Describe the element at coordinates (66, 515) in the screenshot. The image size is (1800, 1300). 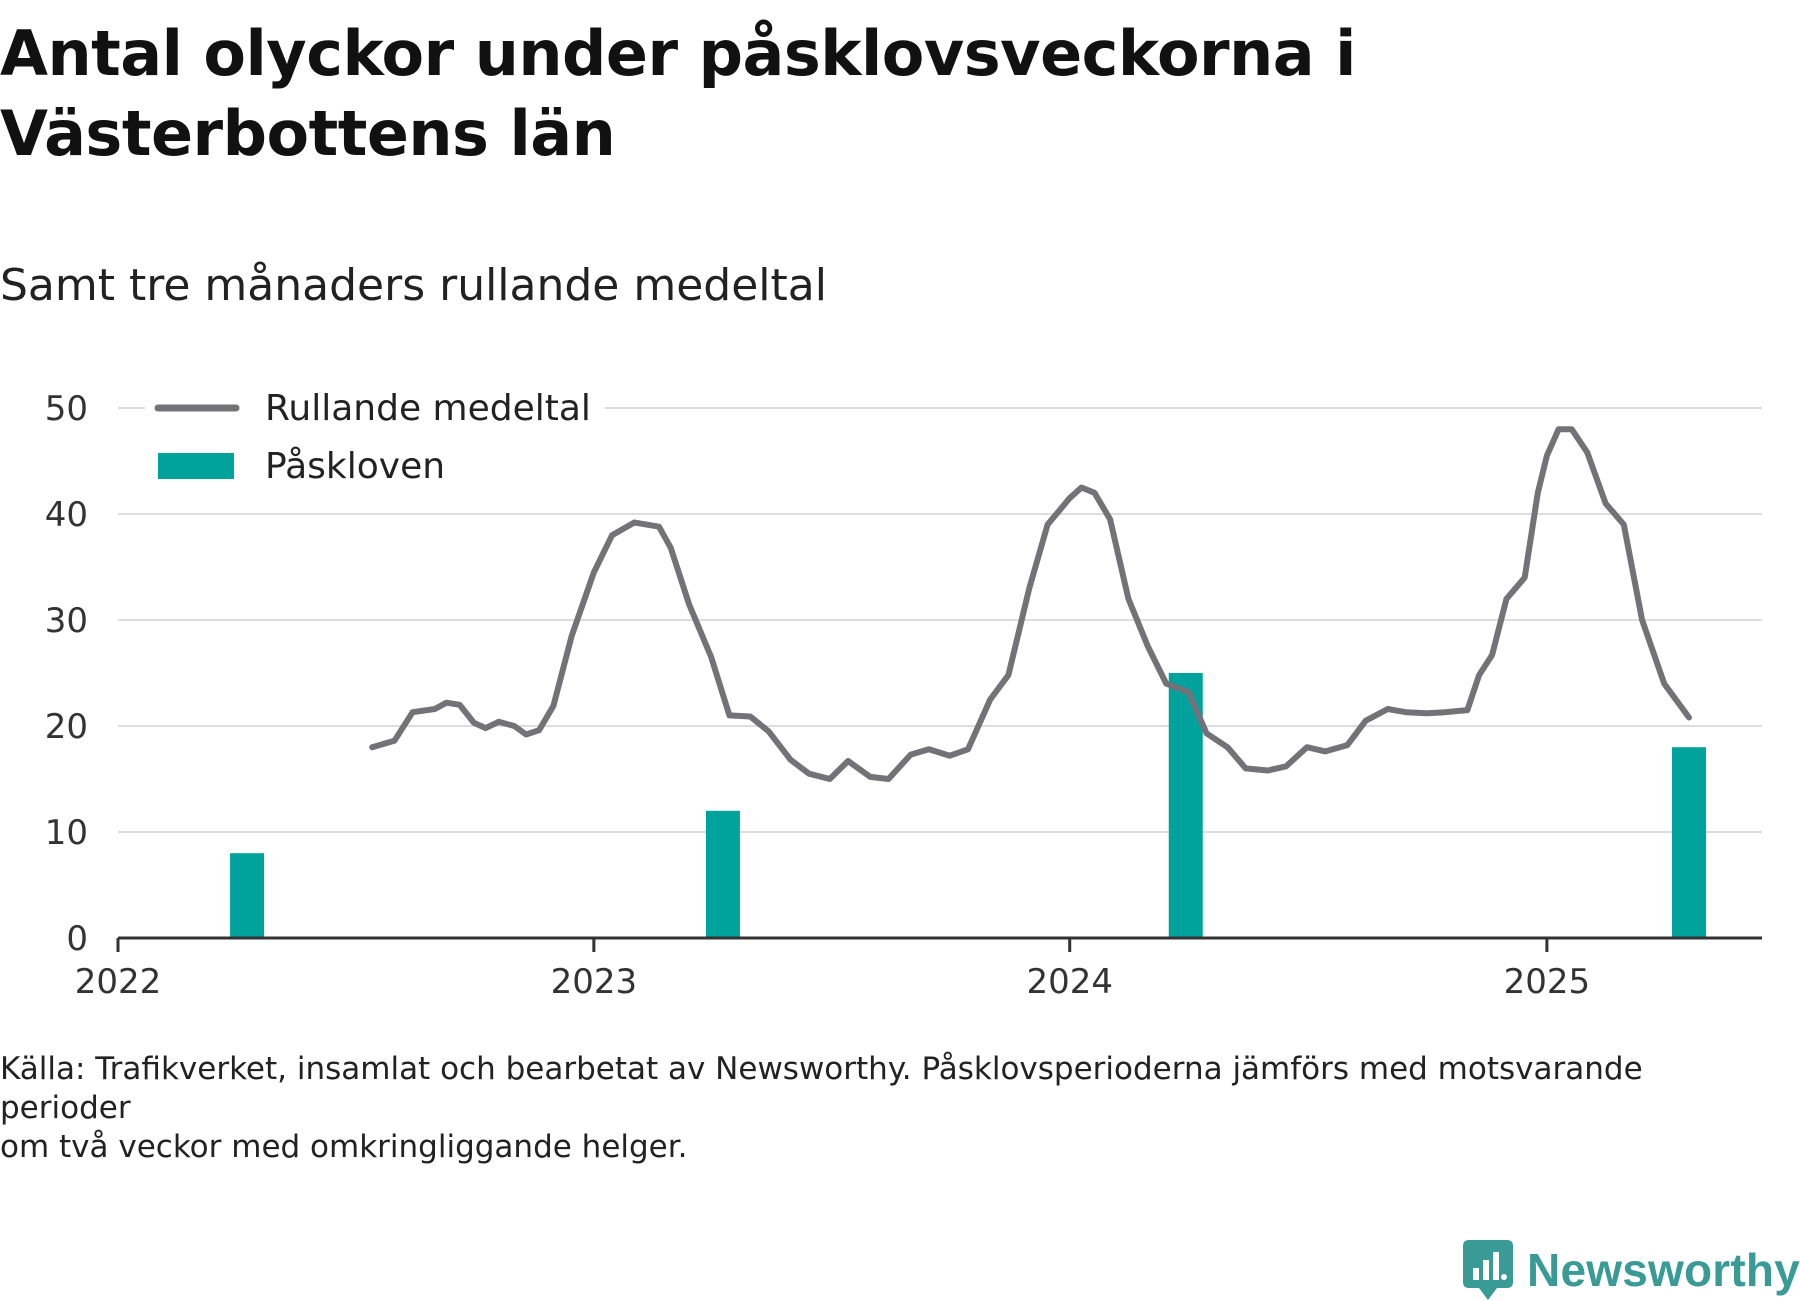
I see `y-tick-label-40: 40` at that location.